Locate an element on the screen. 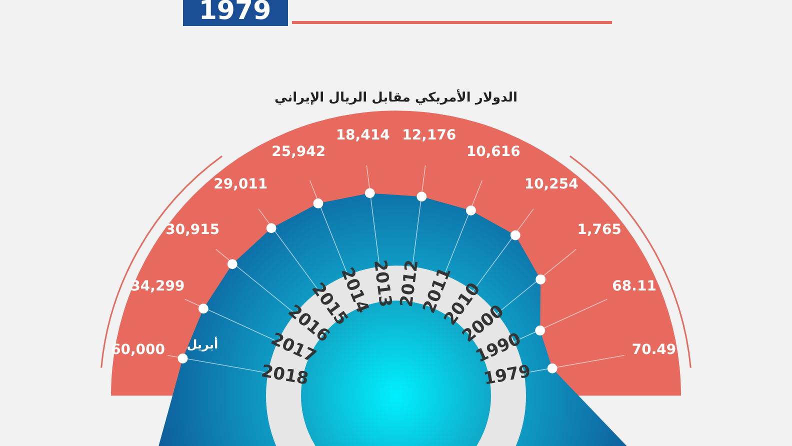  text: 1979 is located at coordinates (507, 375).